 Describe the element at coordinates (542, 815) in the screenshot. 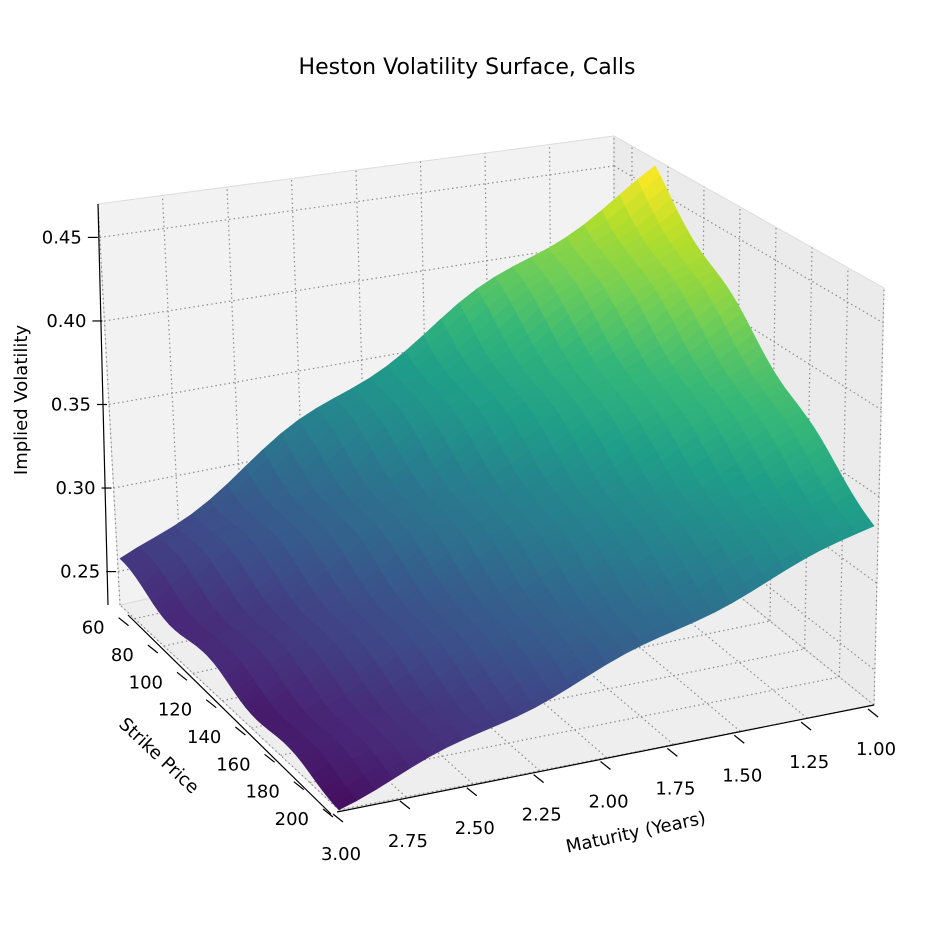

I see `x-tick-label: 2.25` at that location.